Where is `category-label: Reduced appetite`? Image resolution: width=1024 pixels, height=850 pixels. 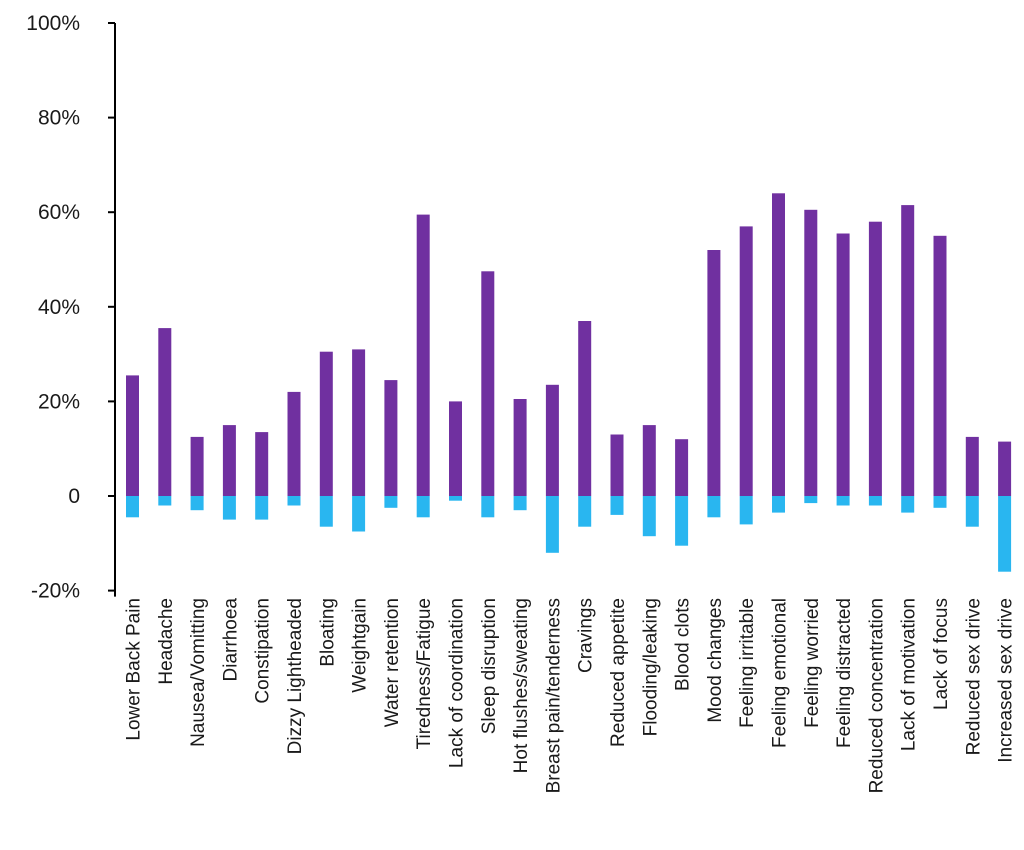 category-label: Reduced appetite is located at coordinates (618, 672).